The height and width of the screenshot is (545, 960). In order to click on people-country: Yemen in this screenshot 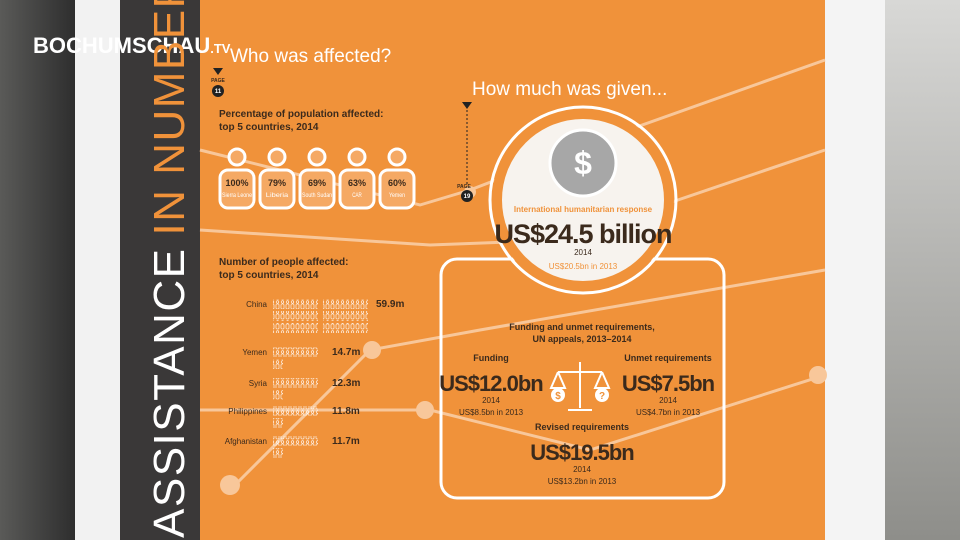, I will do `click(254, 352)`.